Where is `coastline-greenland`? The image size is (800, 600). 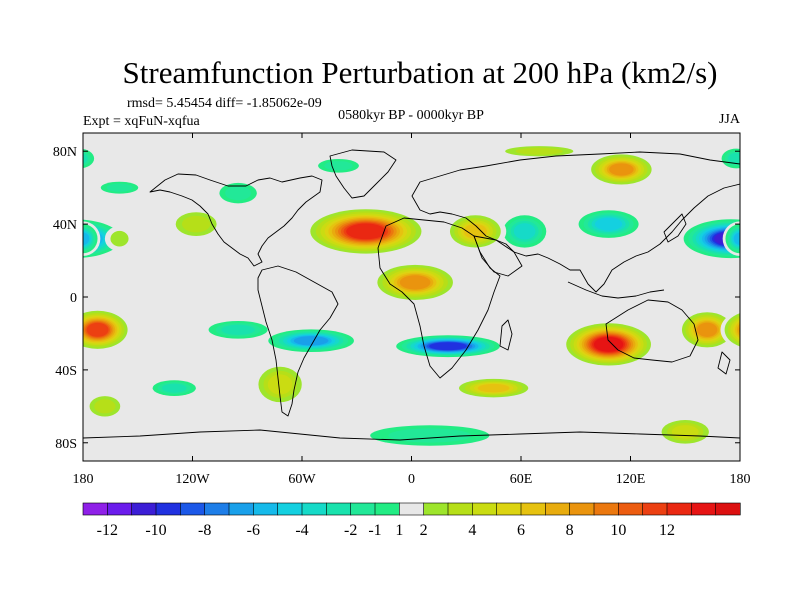 coastline-greenland is located at coordinates (363, 174).